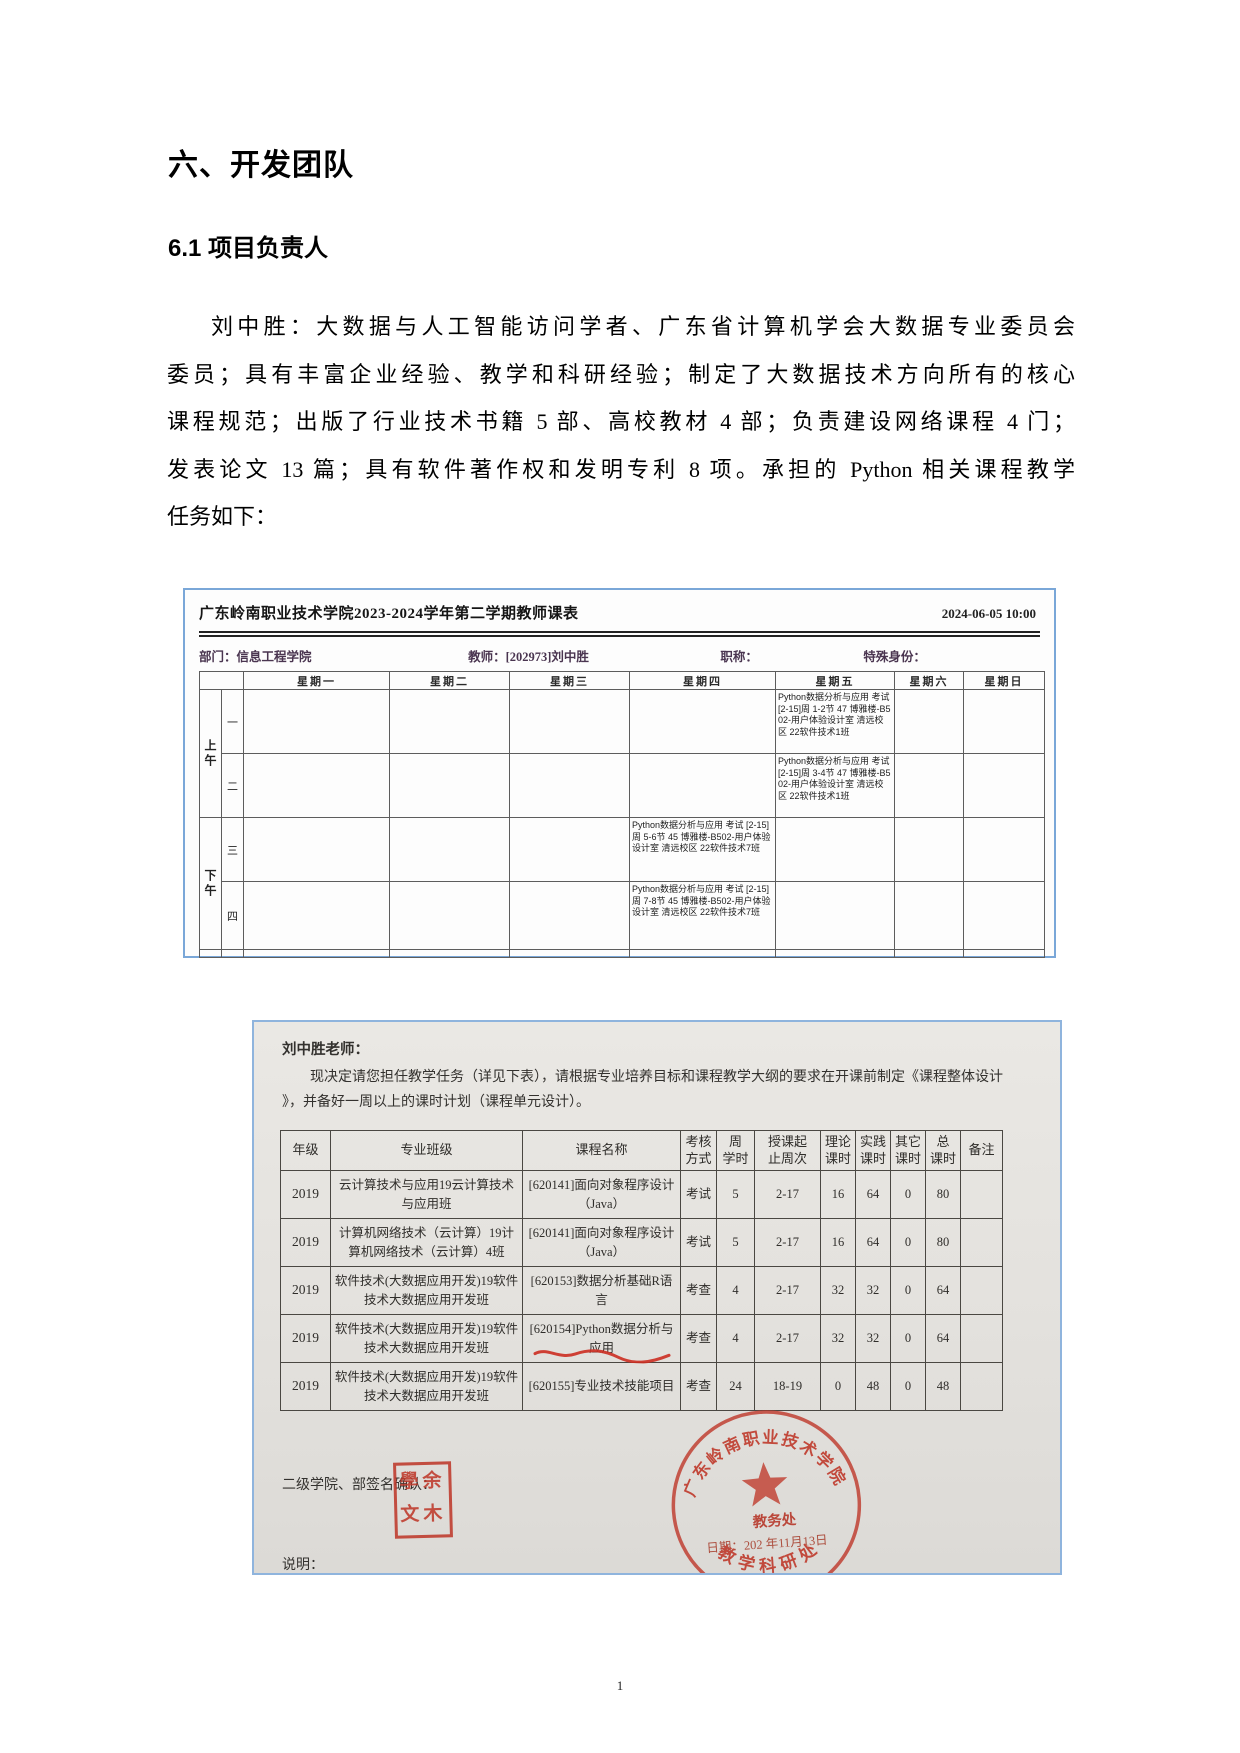 This screenshot has width=1240, height=1753. What do you see at coordinates (232, 915) in the screenshot?
I see `period-label: 四` at bounding box center [232, 915].